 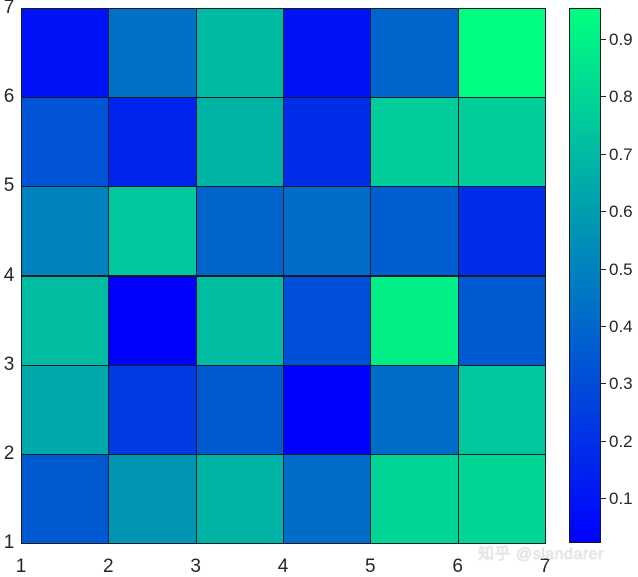 I want to click on watermark: 知乎 @slandarer, so click(x=541, y=554).